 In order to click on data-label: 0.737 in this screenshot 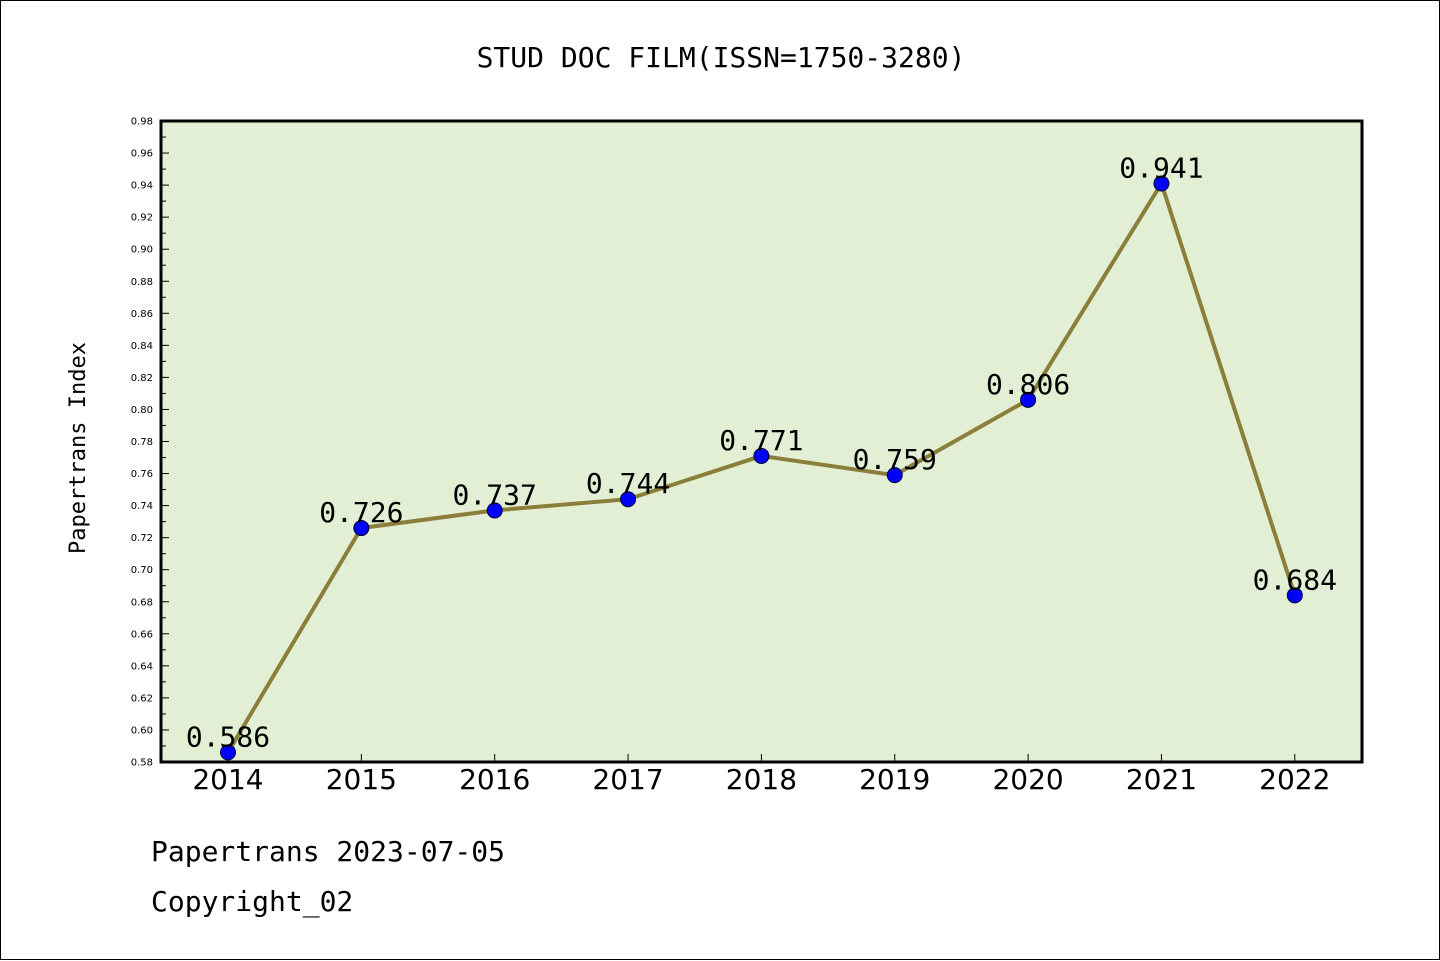, I will do `click(495, 494)`.